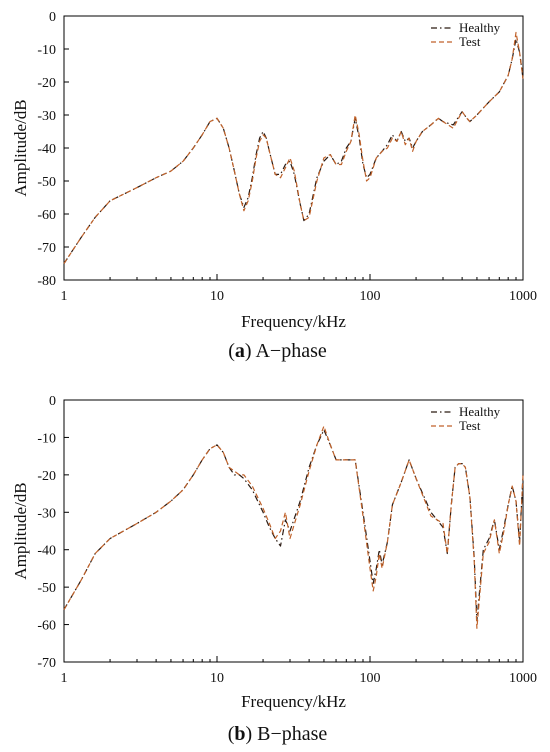 The height and width of the screenshot is (752, 550). What do you see at coordinates (46, 281) in the screenshot?
I see `y-tick-label: -80` at bounding box center [46, 281].